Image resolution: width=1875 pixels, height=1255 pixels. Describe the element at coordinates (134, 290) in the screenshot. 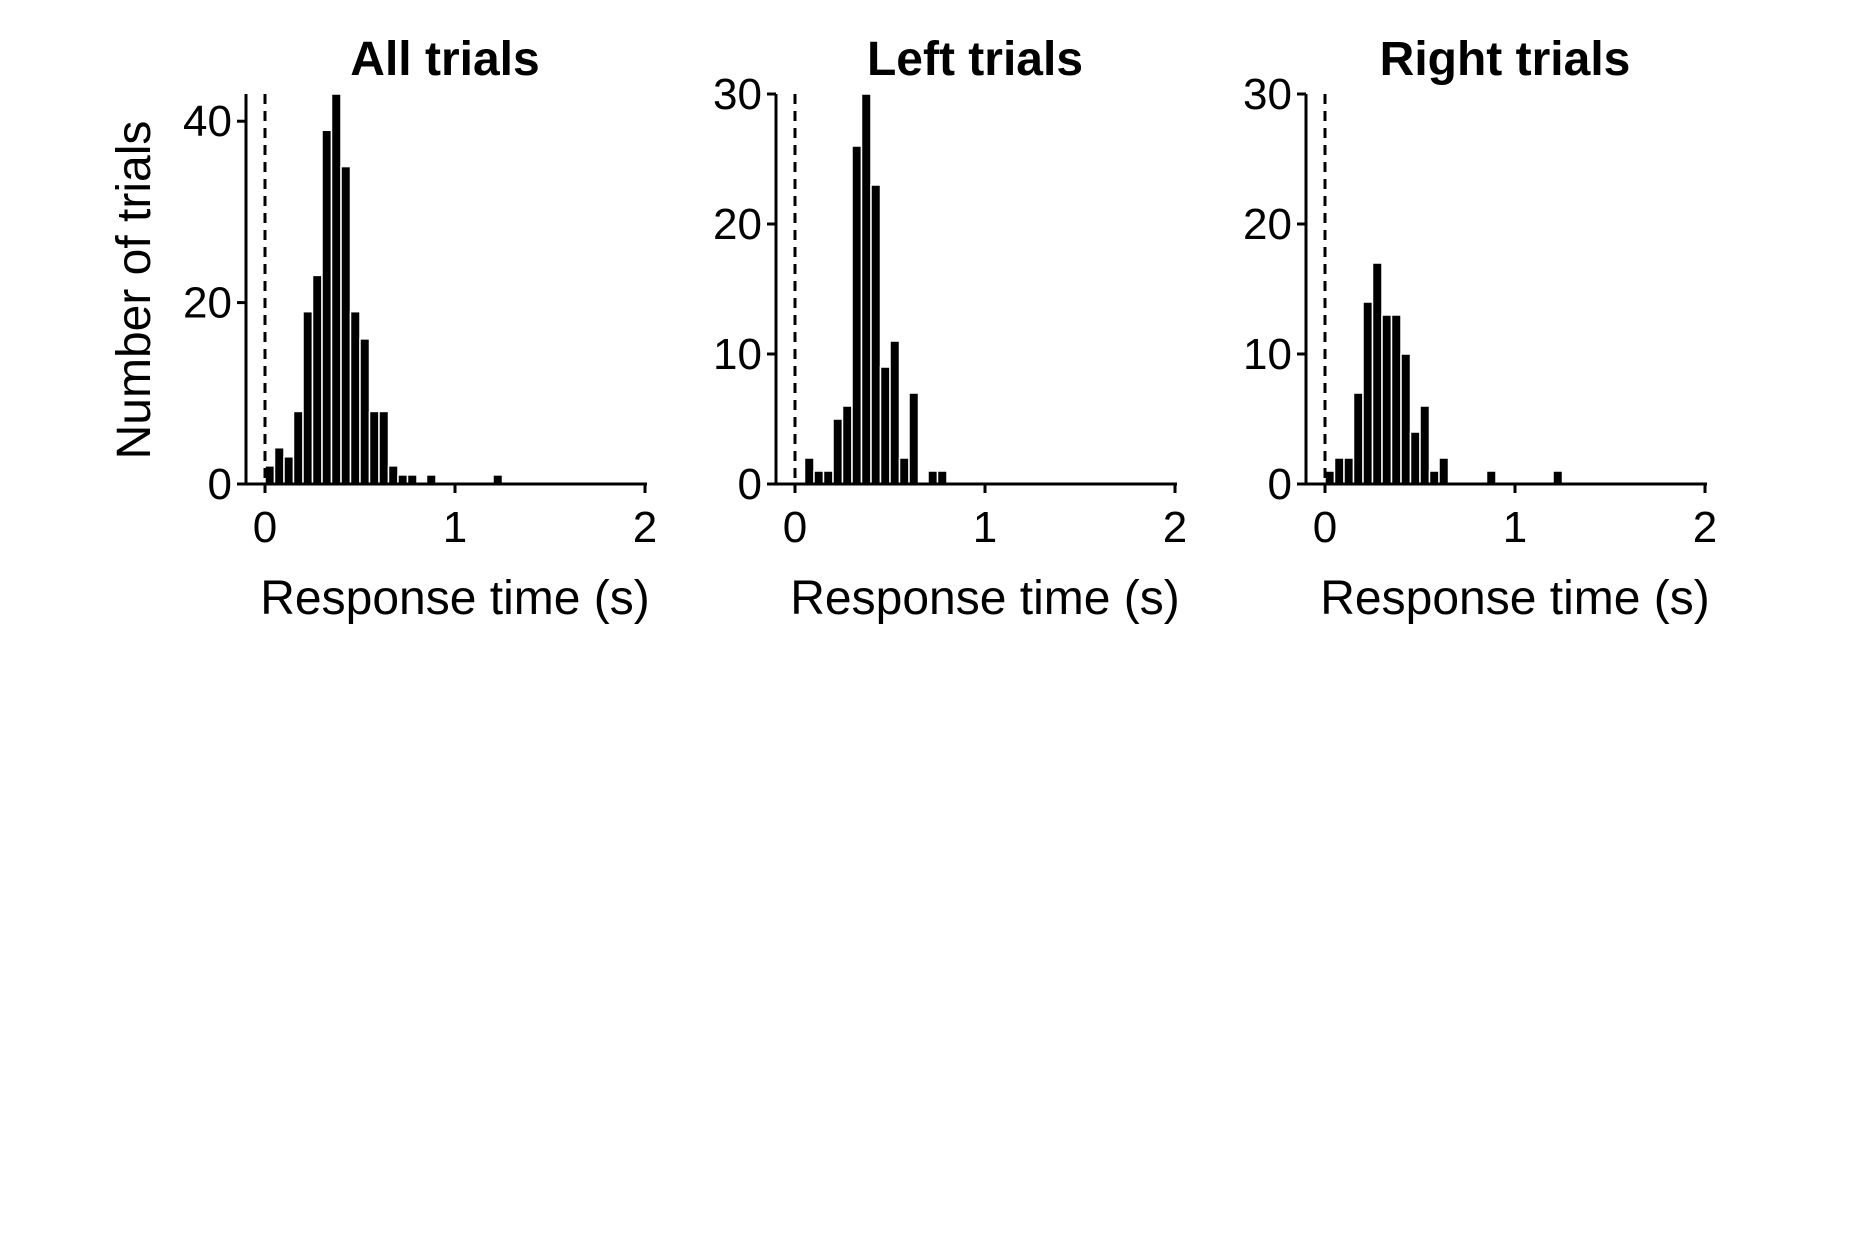

I see `y-axis-label: Number of trials` at that location.